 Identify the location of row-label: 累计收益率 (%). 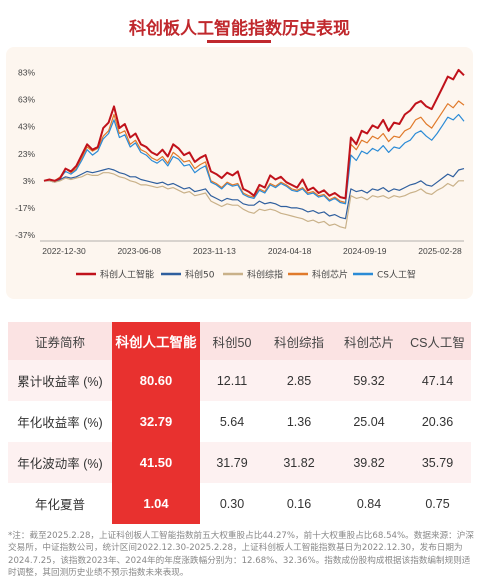
(60, 380).